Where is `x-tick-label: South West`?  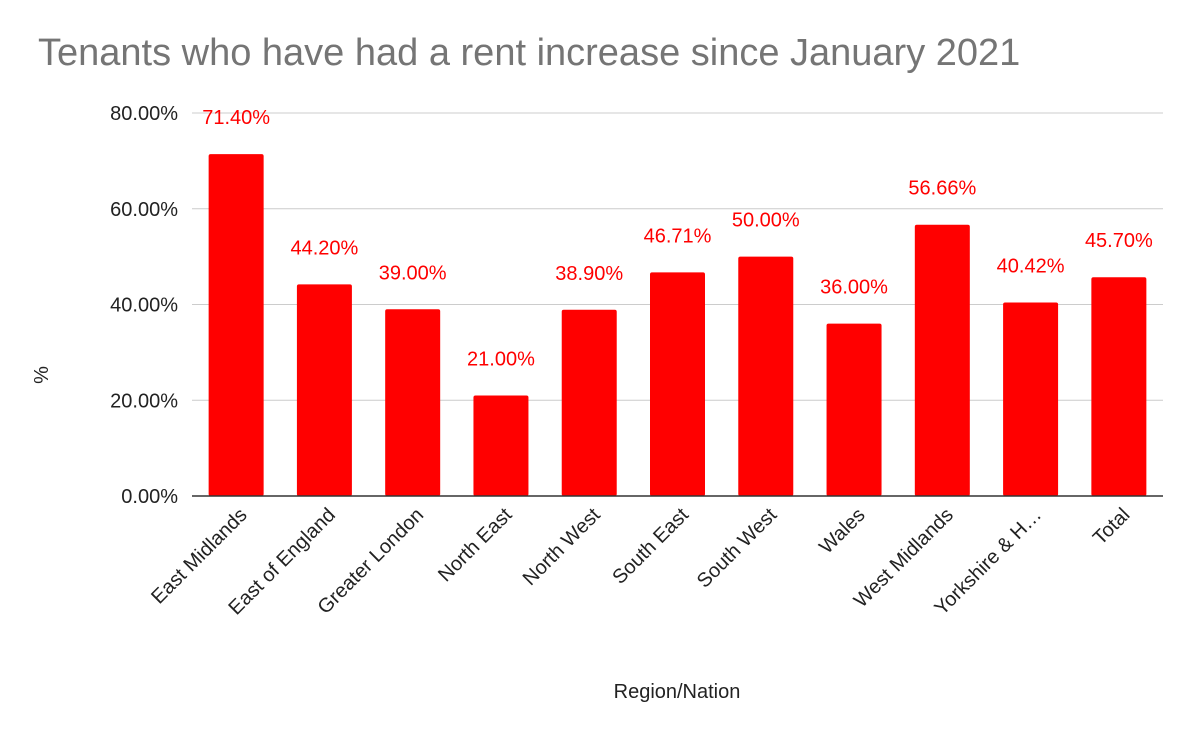 x-tick-label: South West is located at coordinates (737, 548).